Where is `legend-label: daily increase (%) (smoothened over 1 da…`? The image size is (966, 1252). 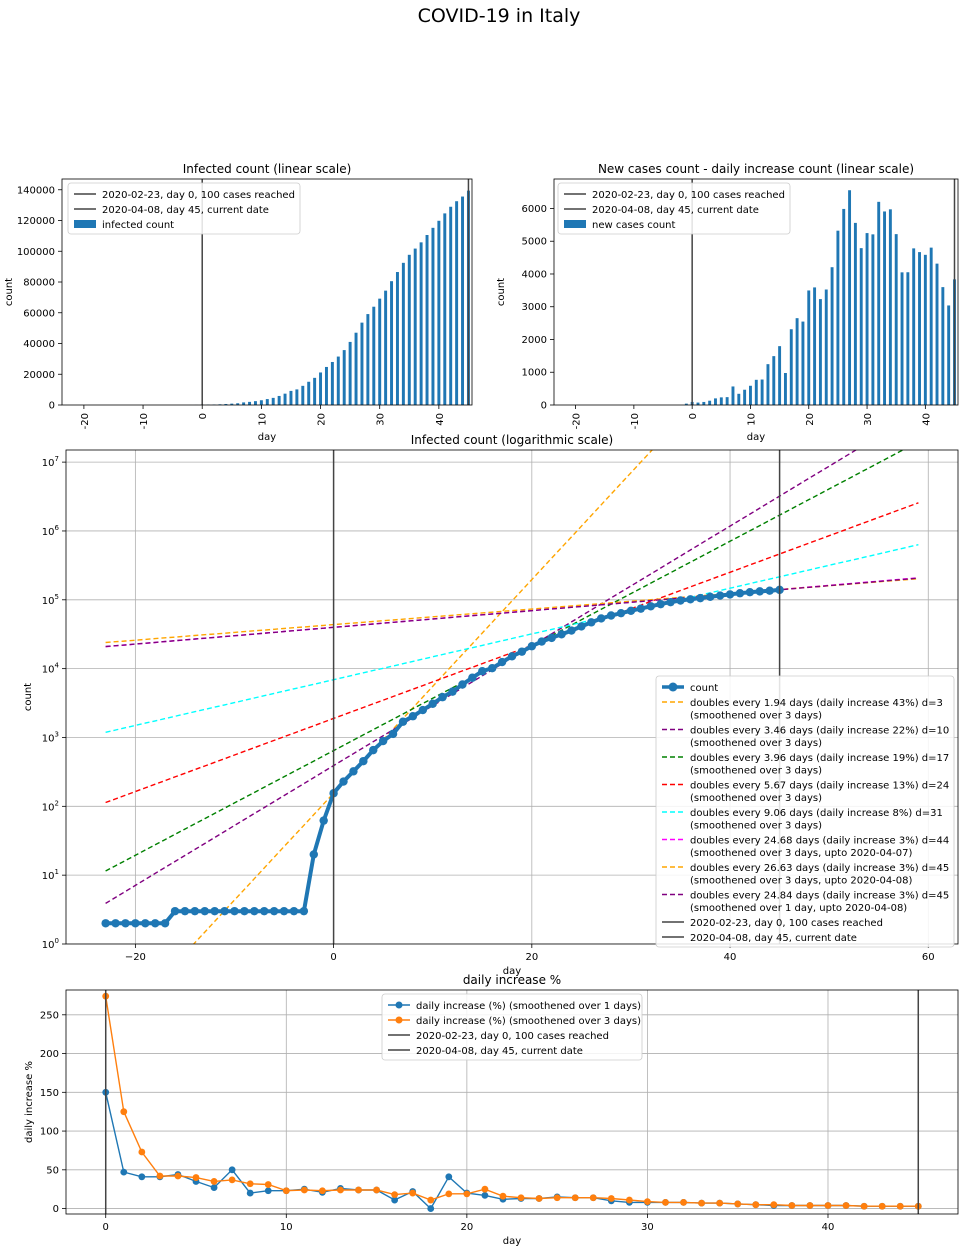
legend-label: daily increase (%) (smoothened over 1 da… is located at coordinates (528, 1006).